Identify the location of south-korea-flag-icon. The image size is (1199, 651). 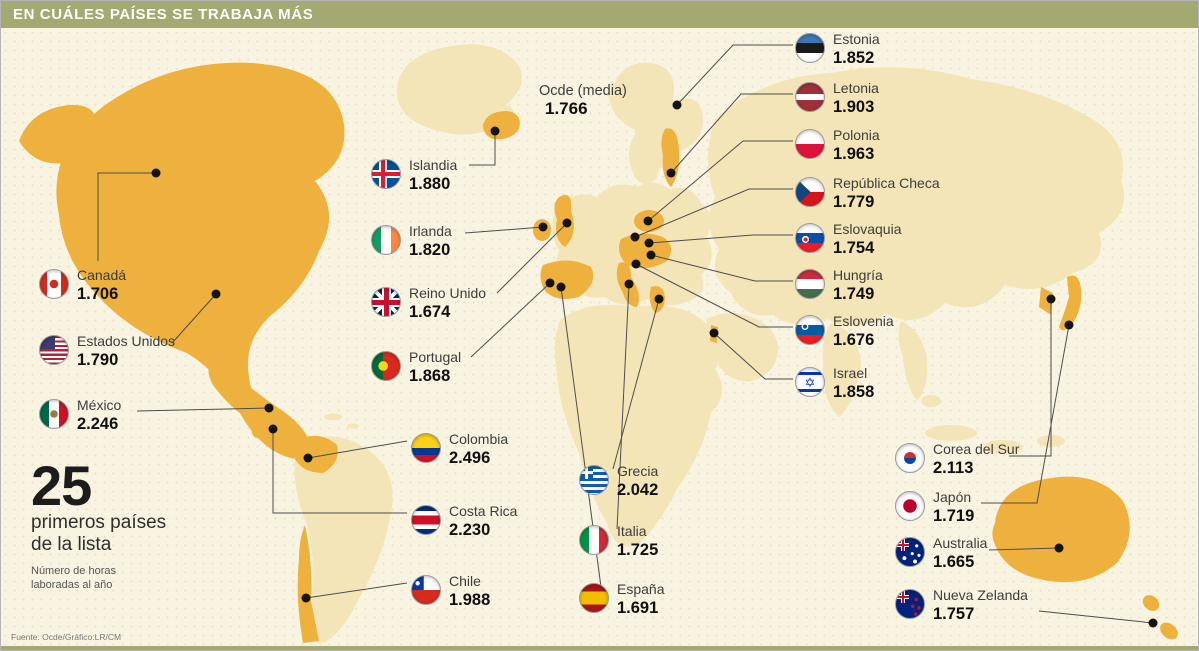
(910, 458).